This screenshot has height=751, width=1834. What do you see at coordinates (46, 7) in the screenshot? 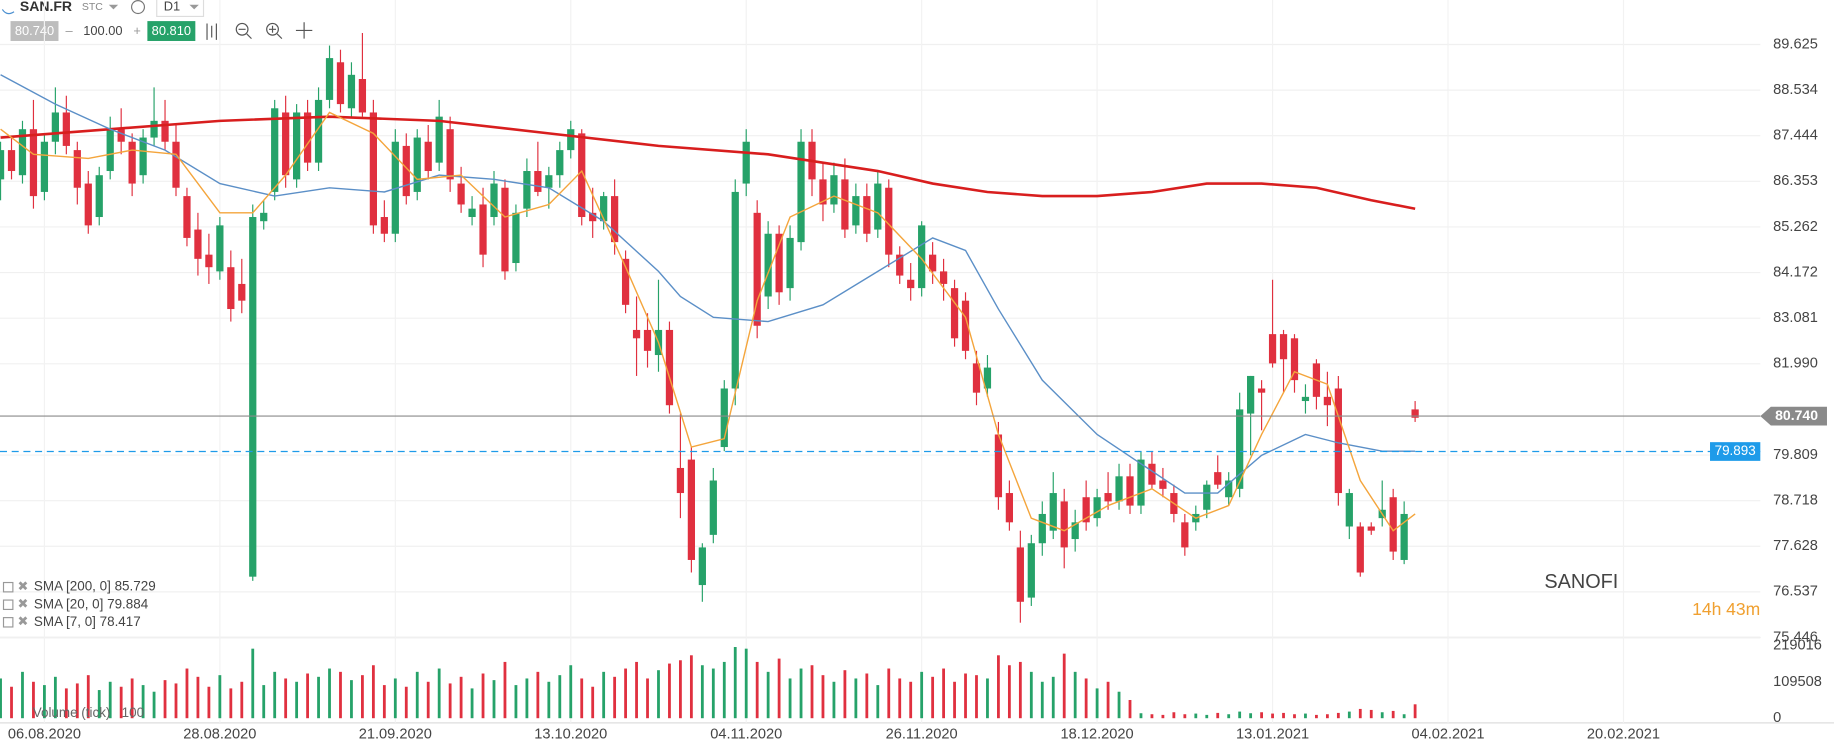
I see `symbol: SAN.FR` at bounding box center [46, 7].